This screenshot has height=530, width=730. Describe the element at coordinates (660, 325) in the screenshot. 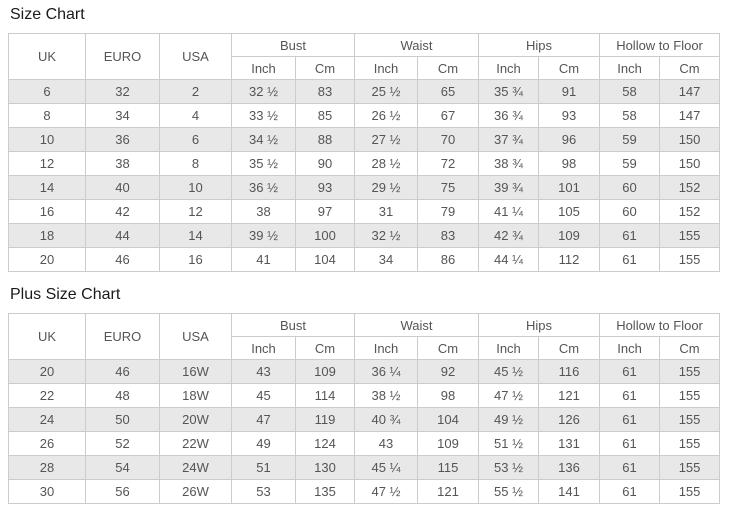

I see `header-group-hollow-to-floor: Hollow to Floor` at that location.